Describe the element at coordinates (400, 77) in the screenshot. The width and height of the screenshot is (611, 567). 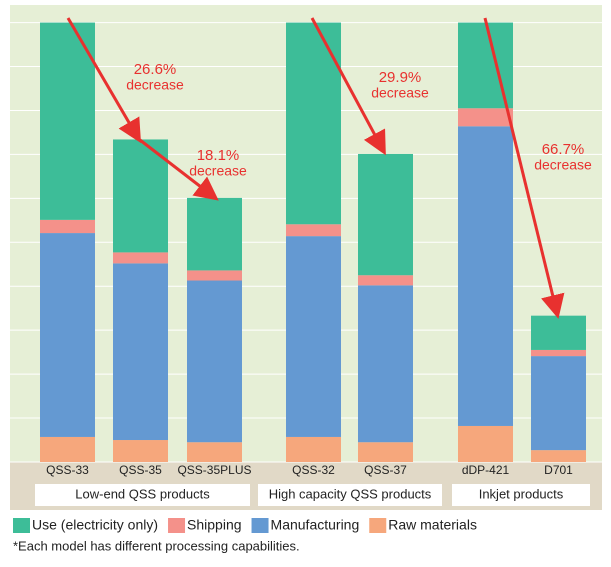
I see `annotation-value: 29.9%` at that location.